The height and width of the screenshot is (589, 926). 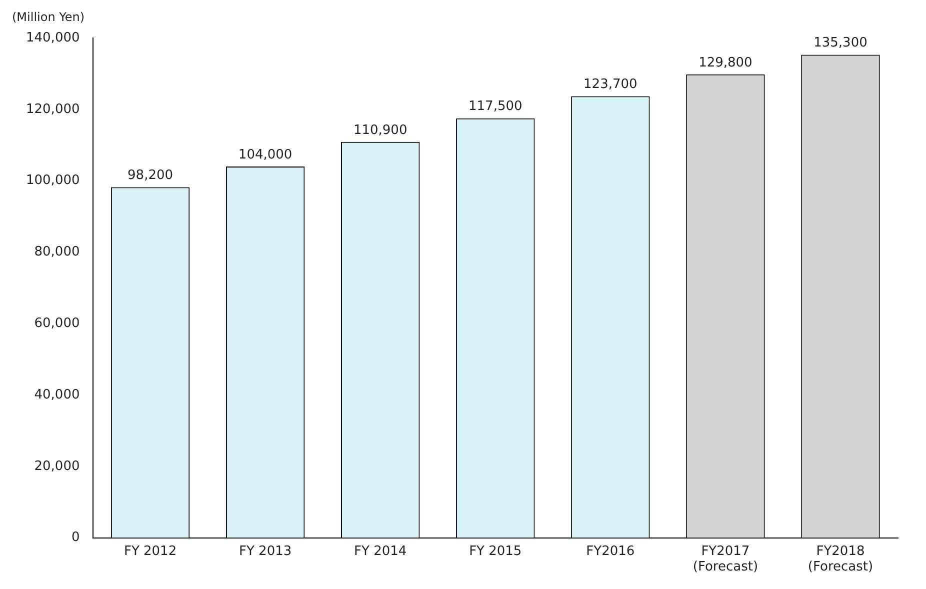 What do you see at coordinates (265, 551) in the screenshot?
I see `x-tick-label: FY 2013` at bounding box center [265, 551].